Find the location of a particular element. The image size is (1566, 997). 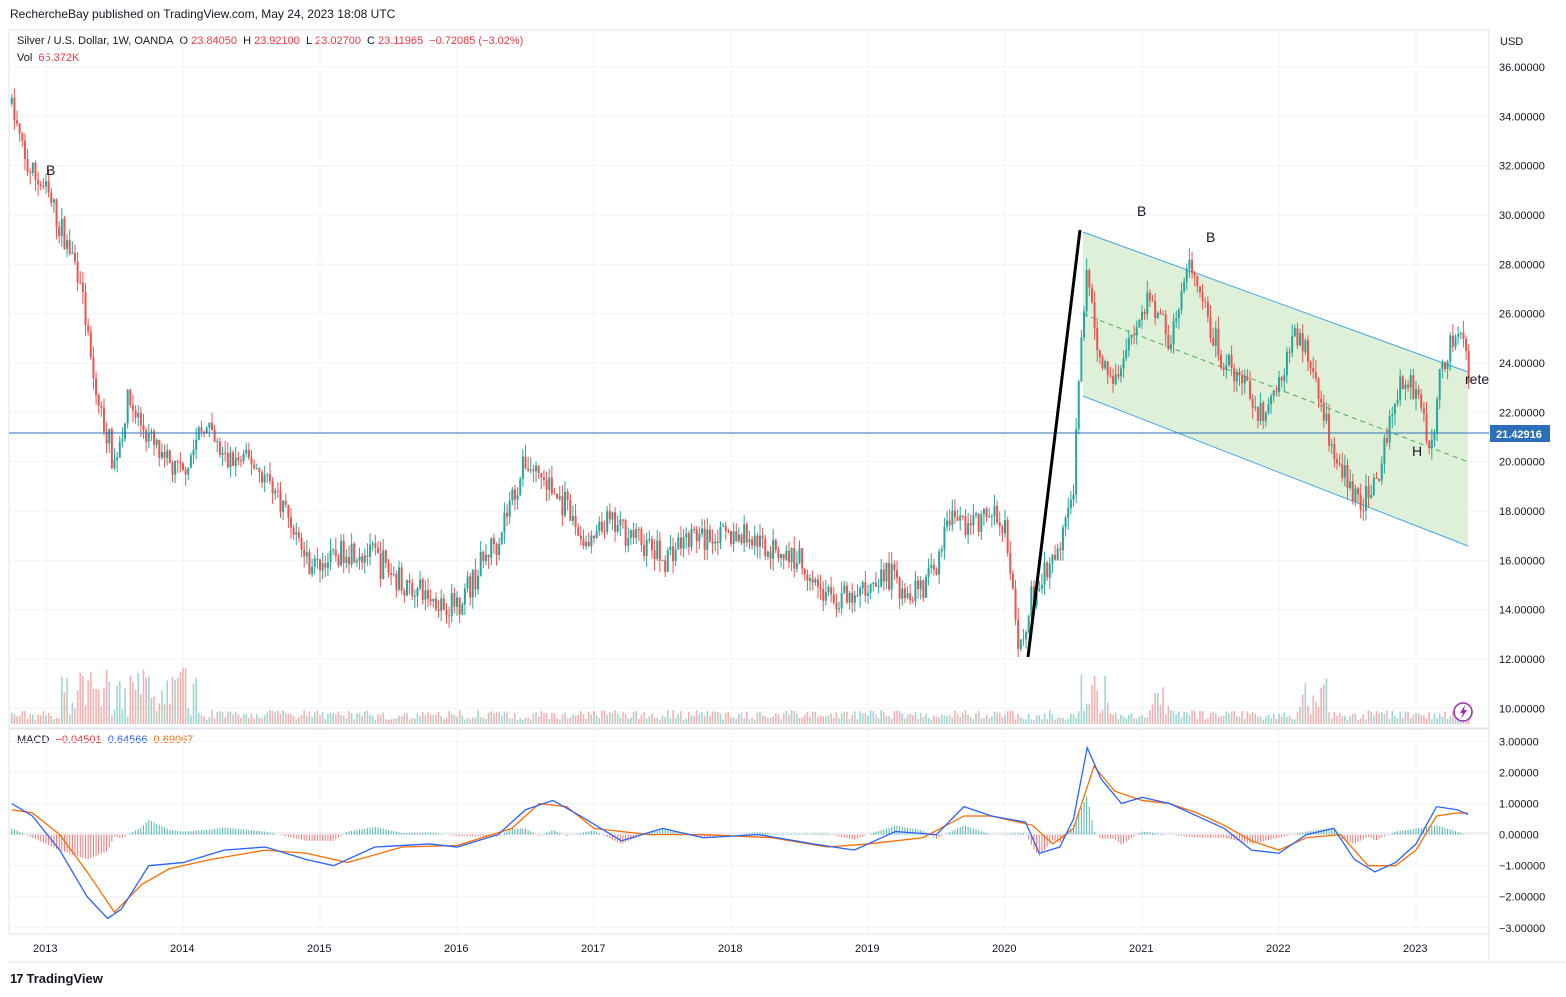

current-price-label: 21.42916 is located at coordinates (1519, 435).